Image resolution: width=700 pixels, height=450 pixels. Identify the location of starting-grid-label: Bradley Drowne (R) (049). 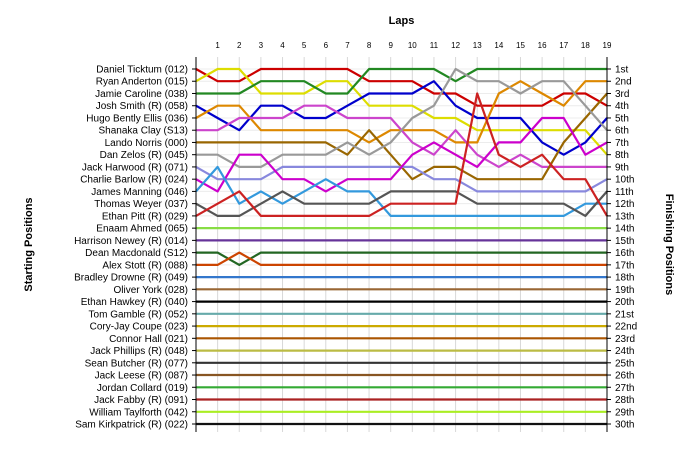
(131, 278).